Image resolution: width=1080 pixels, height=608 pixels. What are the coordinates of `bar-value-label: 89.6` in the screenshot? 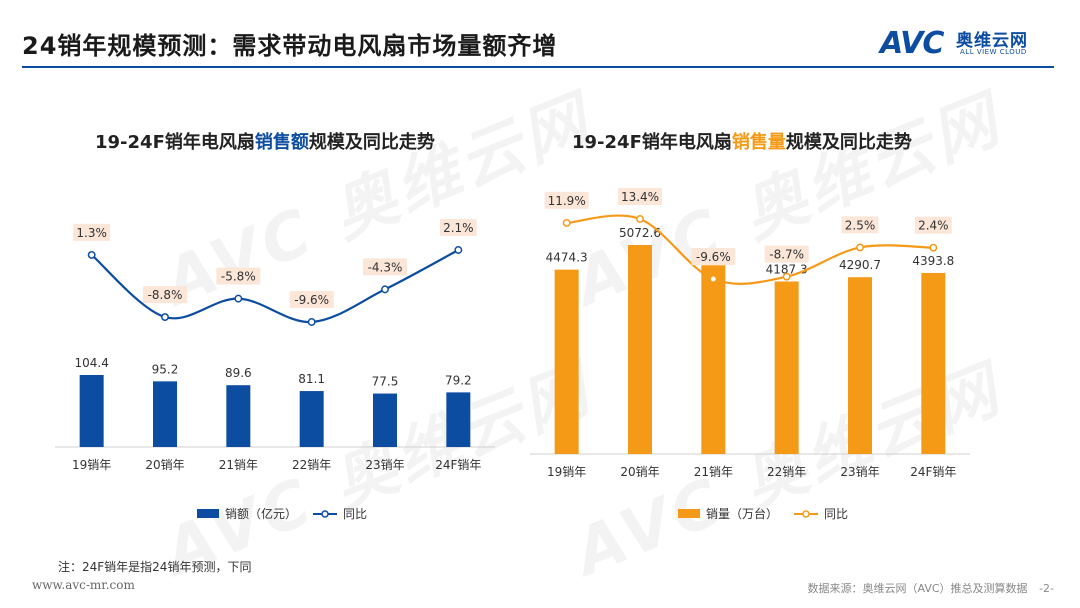 It's located at (238, 373).